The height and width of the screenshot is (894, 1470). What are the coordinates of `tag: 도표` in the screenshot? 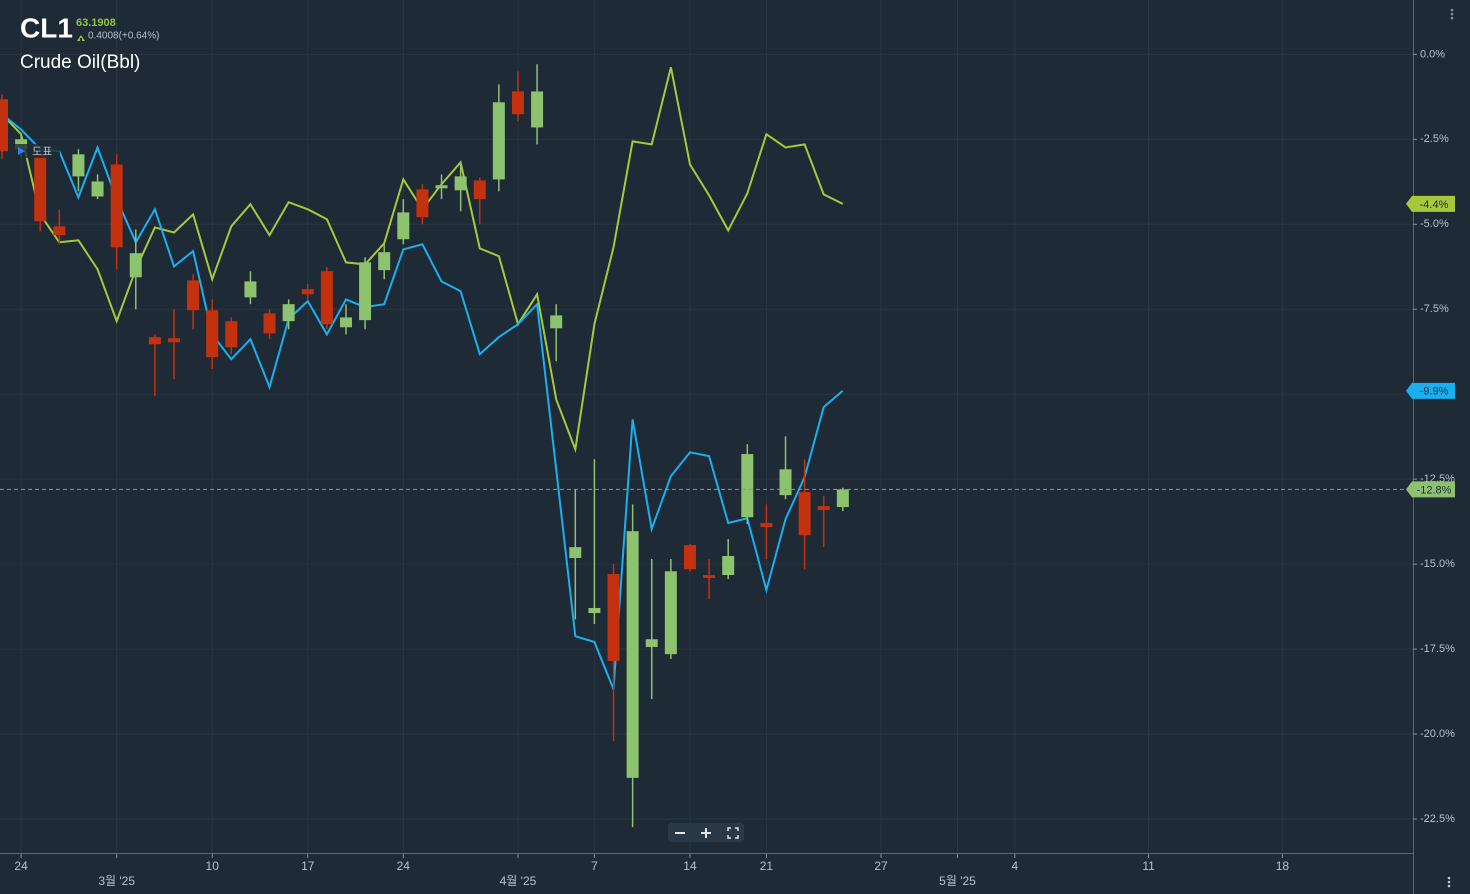 It's located at (42, 152).